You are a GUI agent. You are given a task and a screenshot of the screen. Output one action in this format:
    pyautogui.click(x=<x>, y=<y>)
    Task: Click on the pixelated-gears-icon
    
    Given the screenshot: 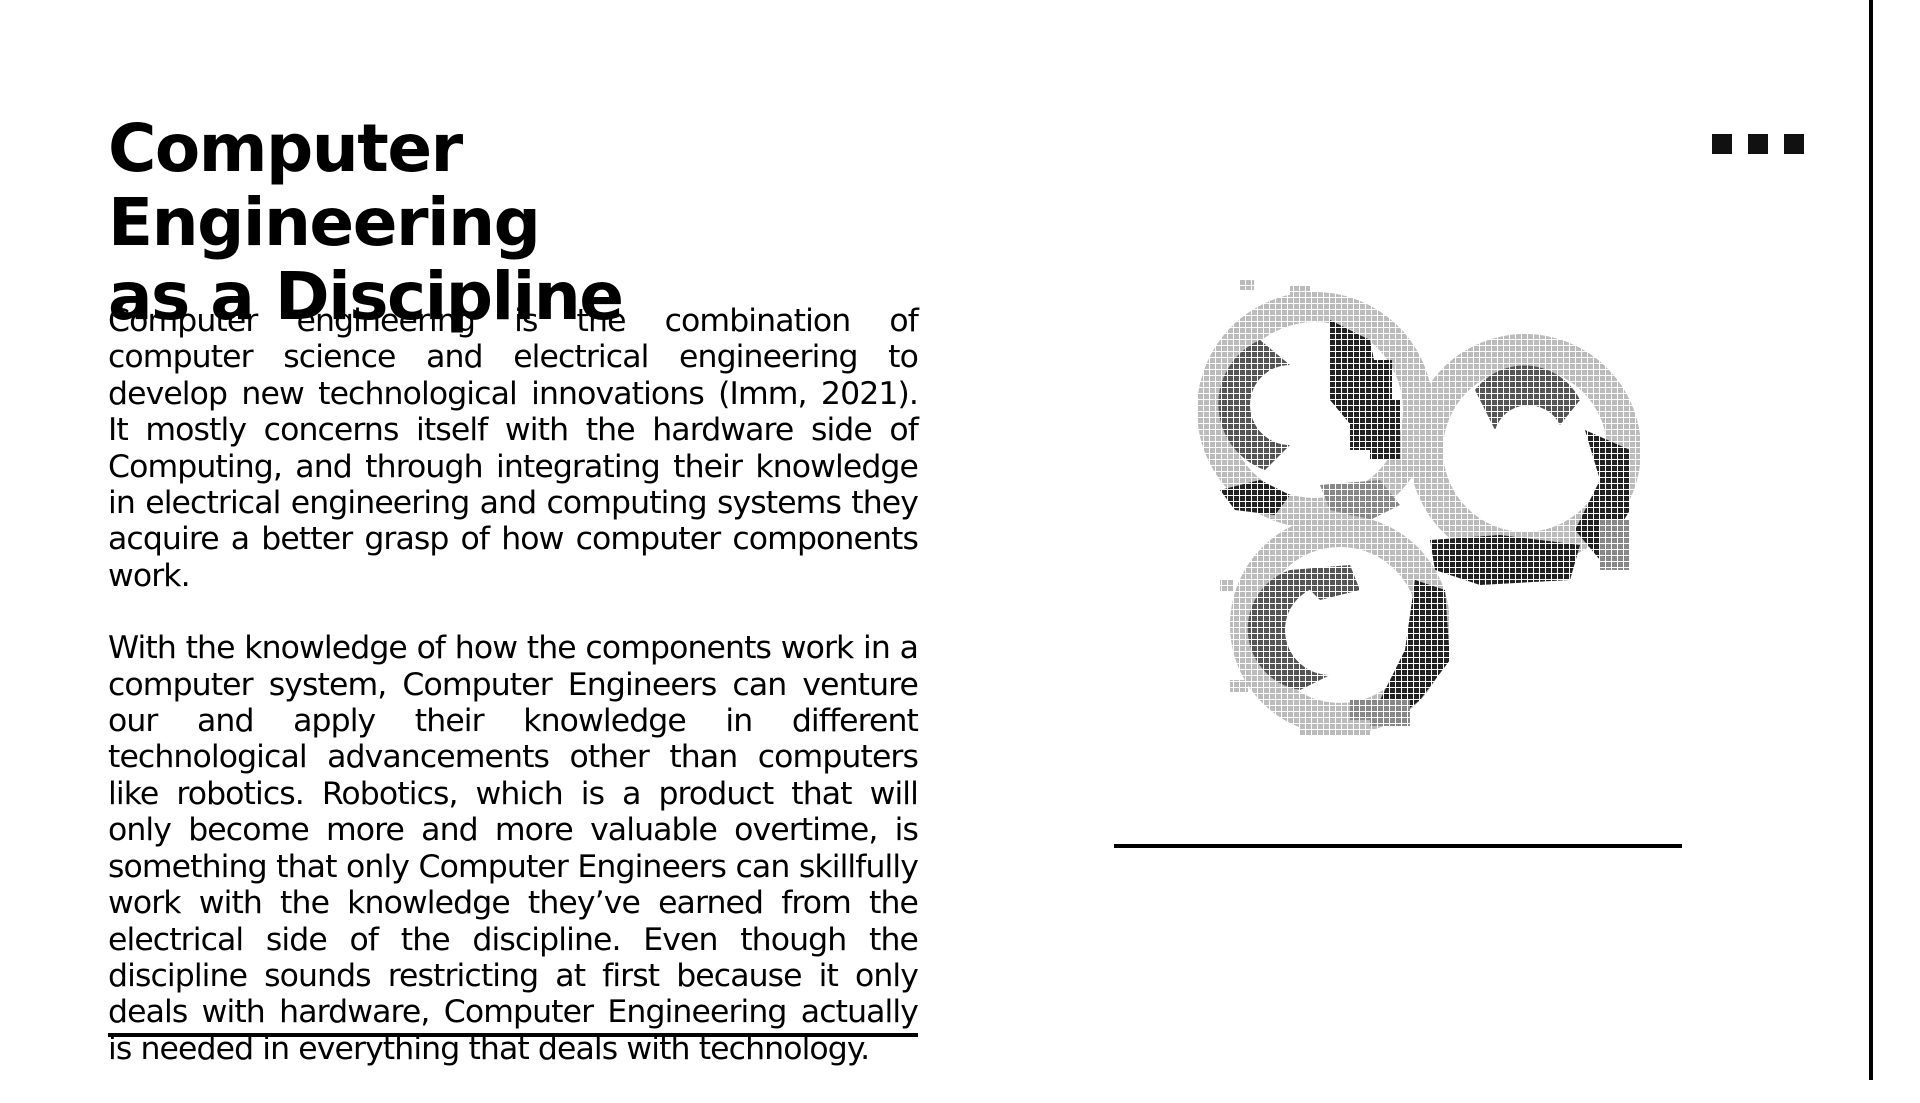 What is the action you would take?
    pyautogui.click(x=1418, y=508)
    